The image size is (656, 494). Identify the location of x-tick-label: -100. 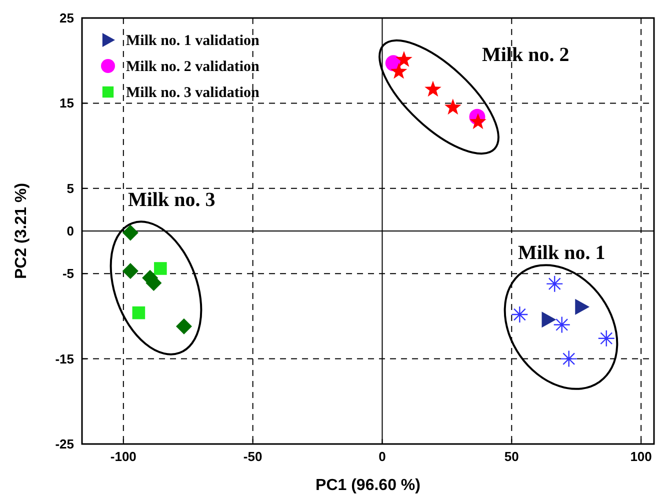
(123, 456).